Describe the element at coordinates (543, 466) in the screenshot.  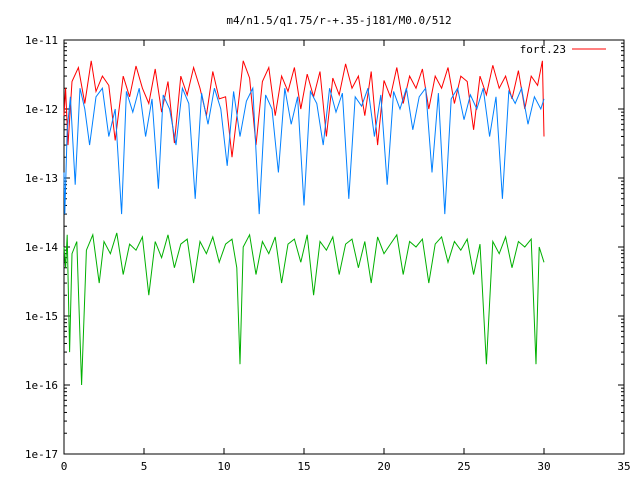
I see `x-tick-label: 30` at that location.